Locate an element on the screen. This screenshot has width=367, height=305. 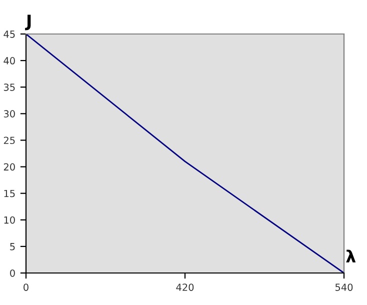
y-tick-label: 20 is located at coordinates (9, 167).